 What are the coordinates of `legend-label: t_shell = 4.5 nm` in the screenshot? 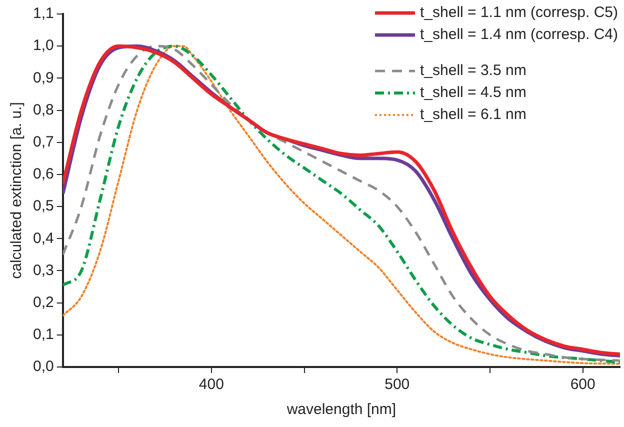 It's located at (473, 93).